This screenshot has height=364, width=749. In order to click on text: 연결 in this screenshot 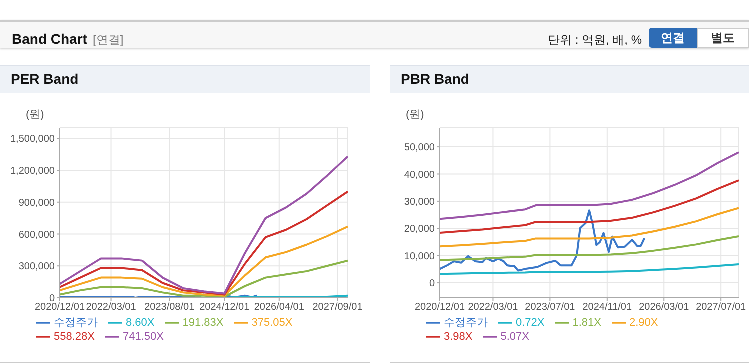, I will do `click(673, 38)`.